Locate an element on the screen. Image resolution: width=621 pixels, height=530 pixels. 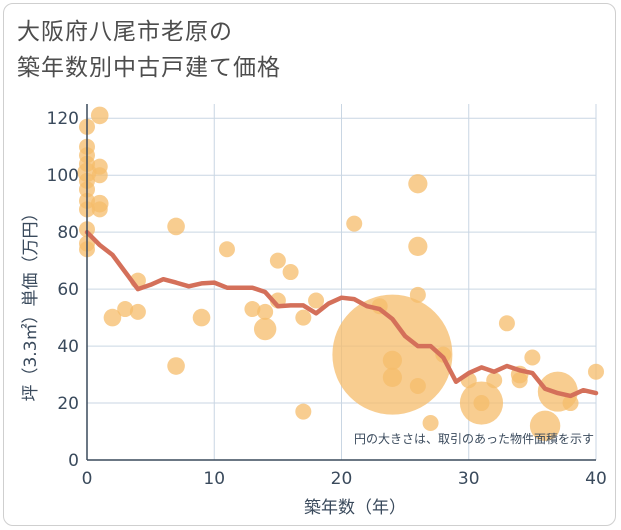
y-tick-label: 60 is located at coordinates (68, 290).